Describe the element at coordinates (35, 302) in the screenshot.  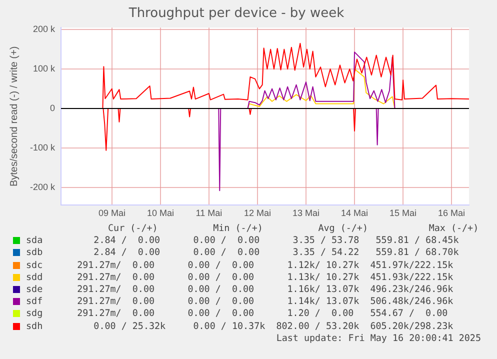
I see `legend-label: sdf` at that location.